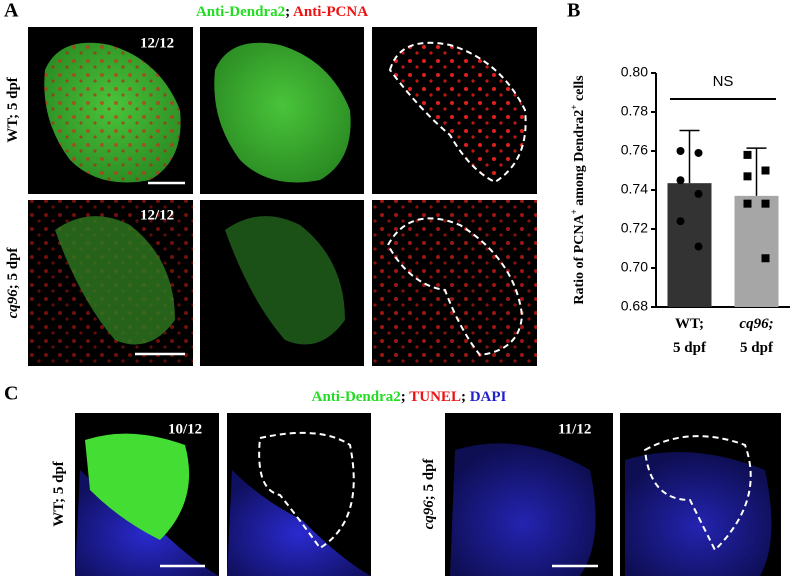 This screenshot has height=583, width=805. I want to click on y-tick-label: 0.72, so click(634, 228).